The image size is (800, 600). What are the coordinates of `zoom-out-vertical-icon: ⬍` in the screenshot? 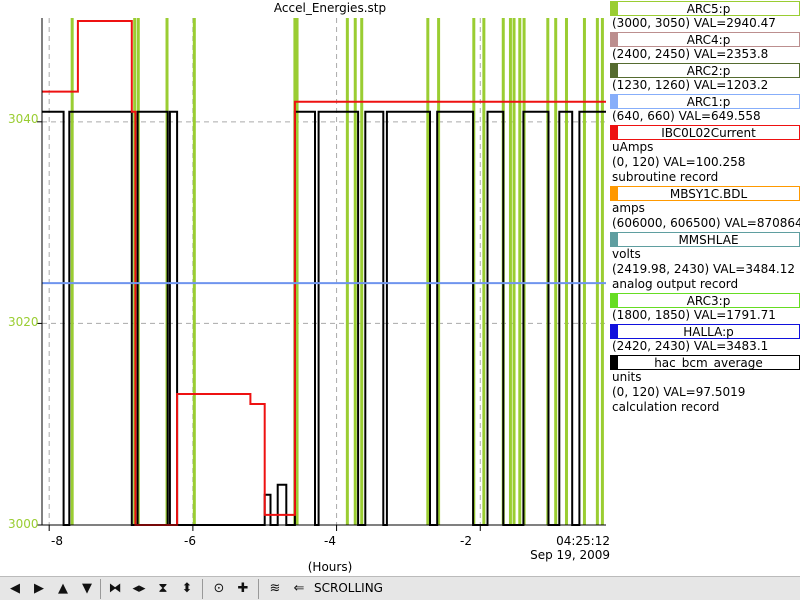 It's located at (187, 588).